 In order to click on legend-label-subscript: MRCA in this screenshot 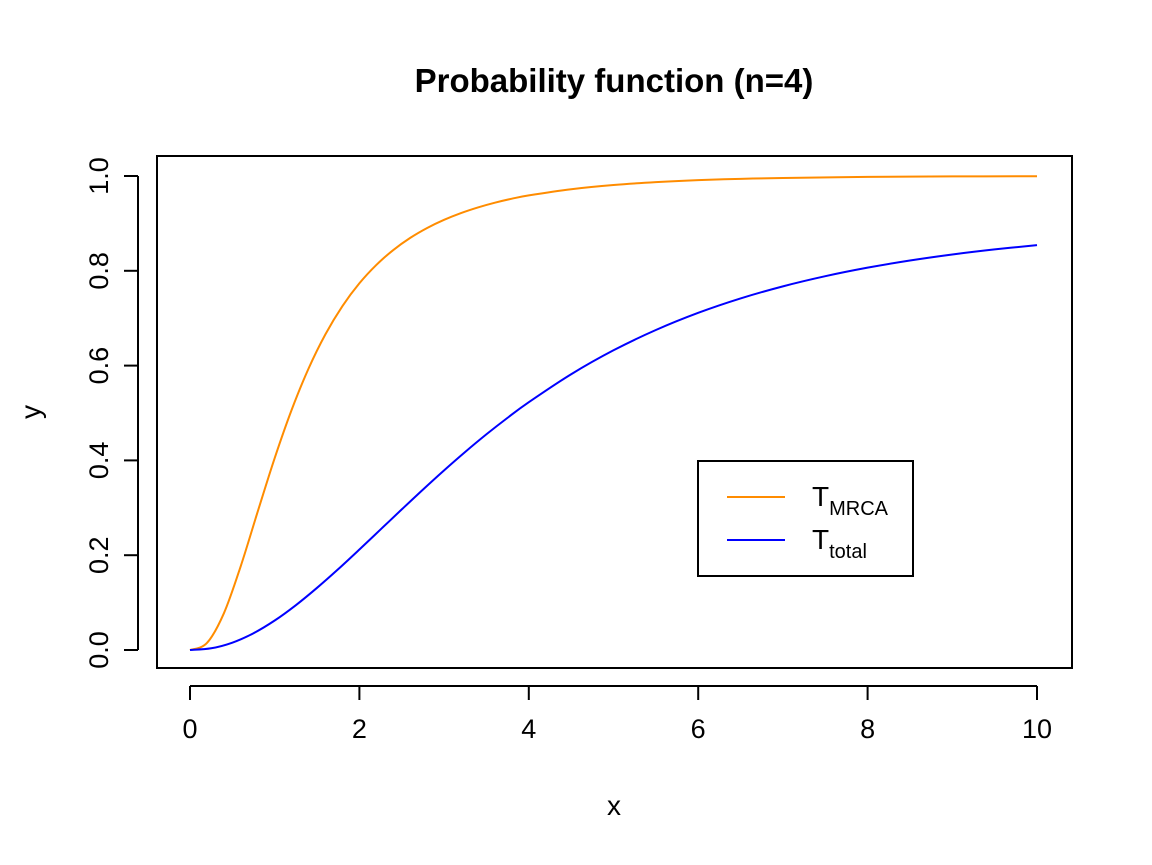, I will do `click(859, 509)`.